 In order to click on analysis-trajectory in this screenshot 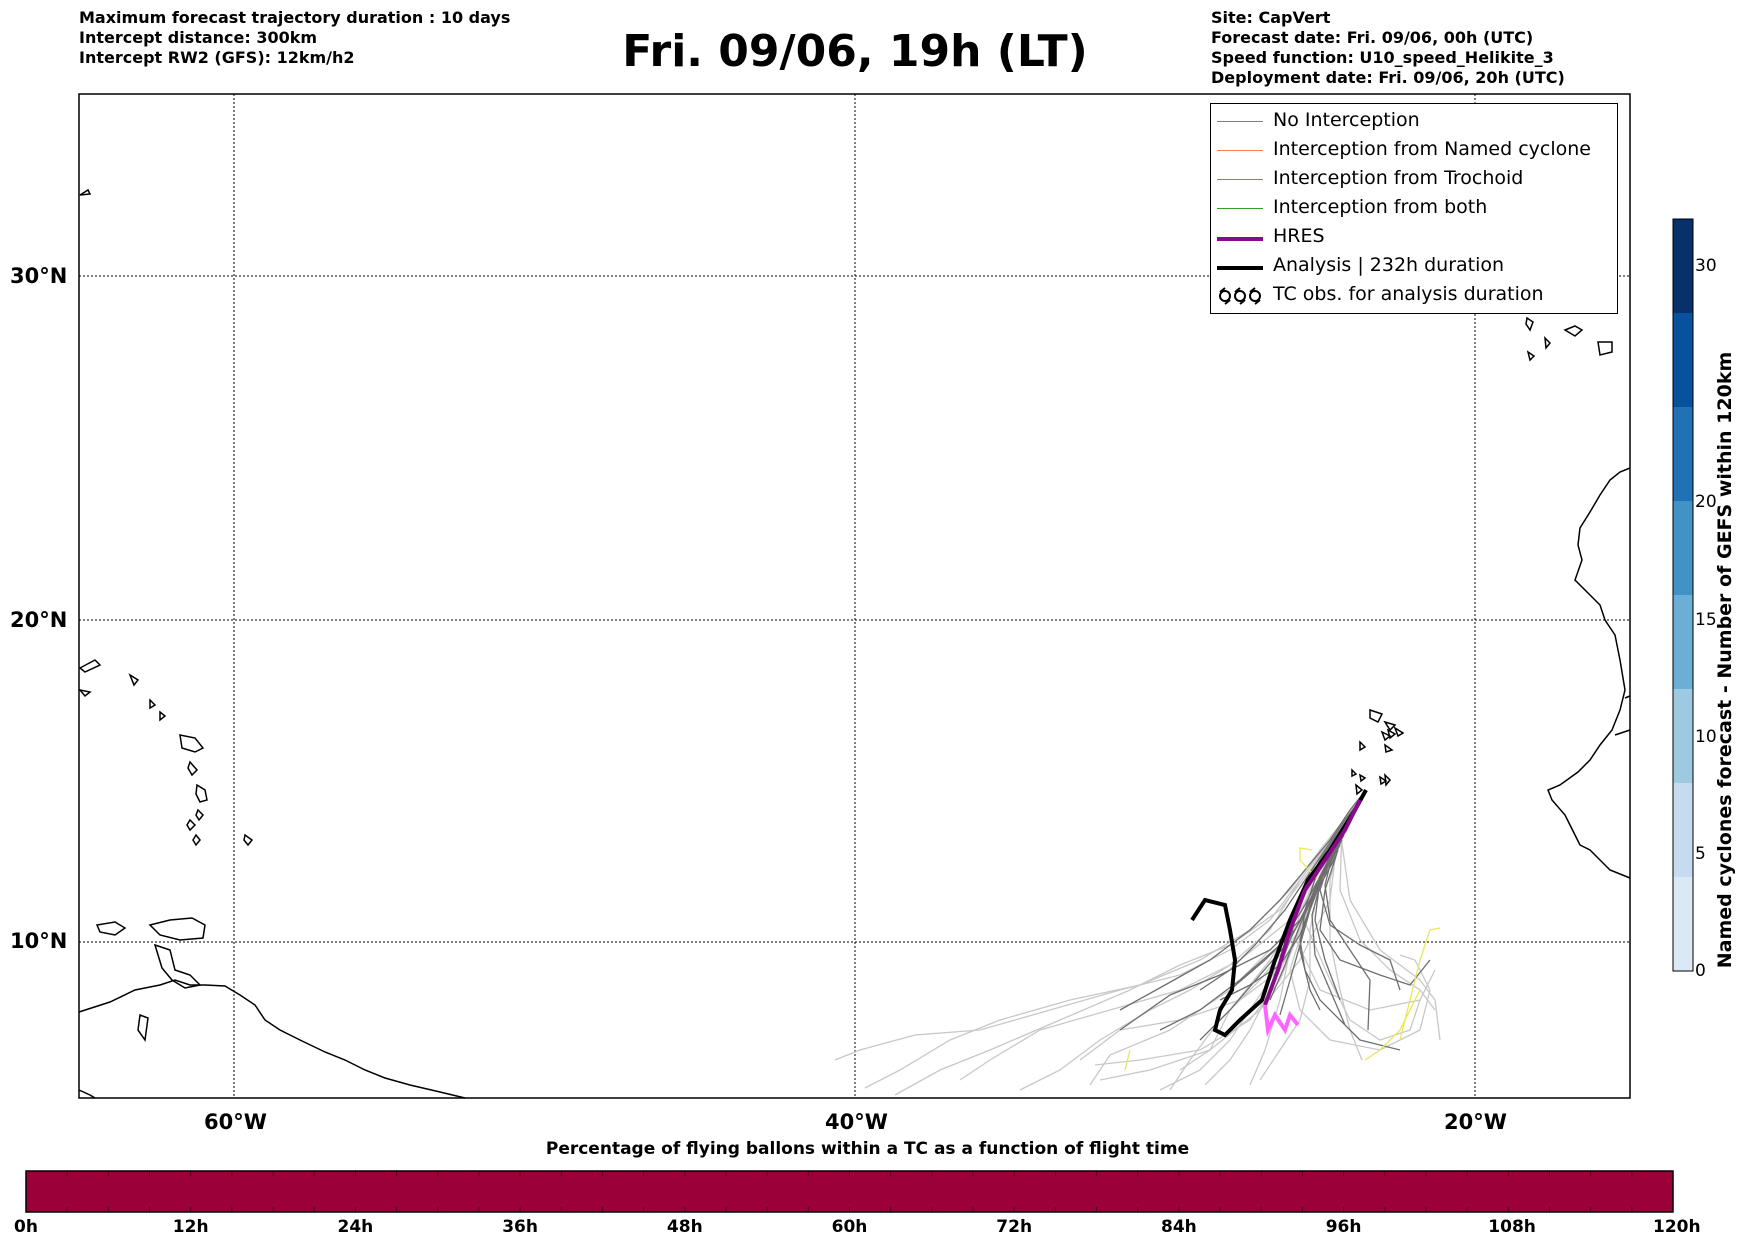, I will do `click(1279, 913)`.